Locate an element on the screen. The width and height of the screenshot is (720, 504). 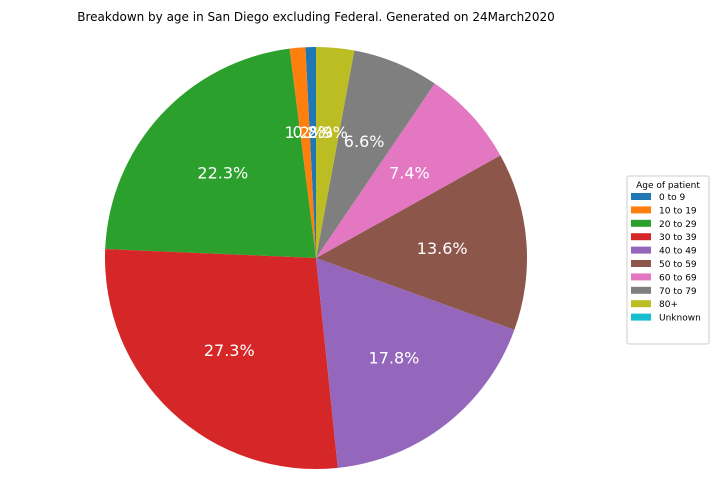
pie-slice-80-plus is located at coordinates (335, 152).